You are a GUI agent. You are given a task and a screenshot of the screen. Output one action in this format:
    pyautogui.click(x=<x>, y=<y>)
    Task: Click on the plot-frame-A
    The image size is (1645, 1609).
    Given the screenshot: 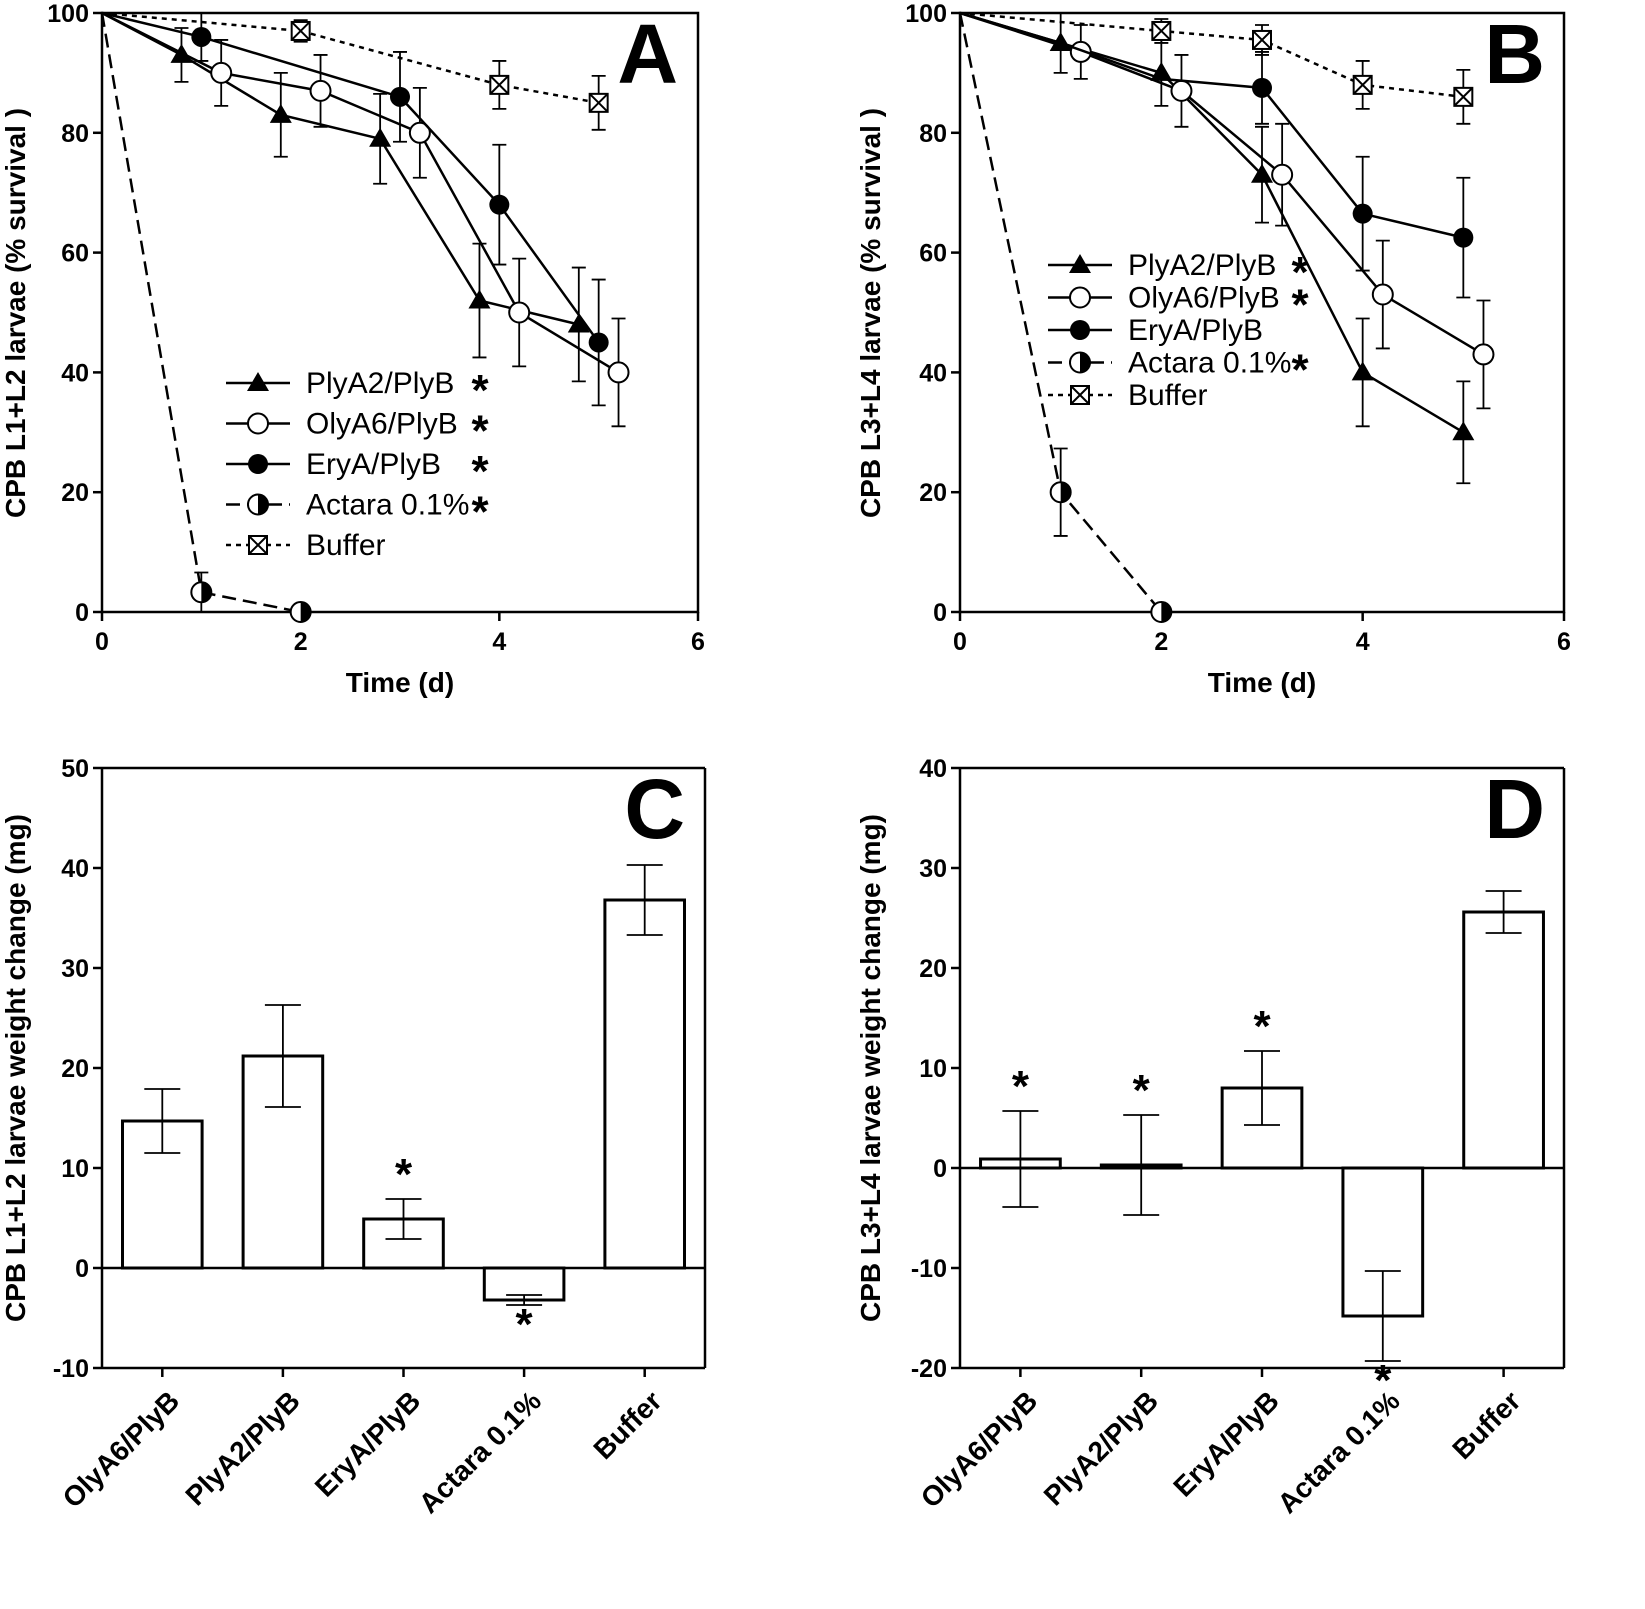 What is the action you would take?
    pyautogui.click(x=400, y=312)
    